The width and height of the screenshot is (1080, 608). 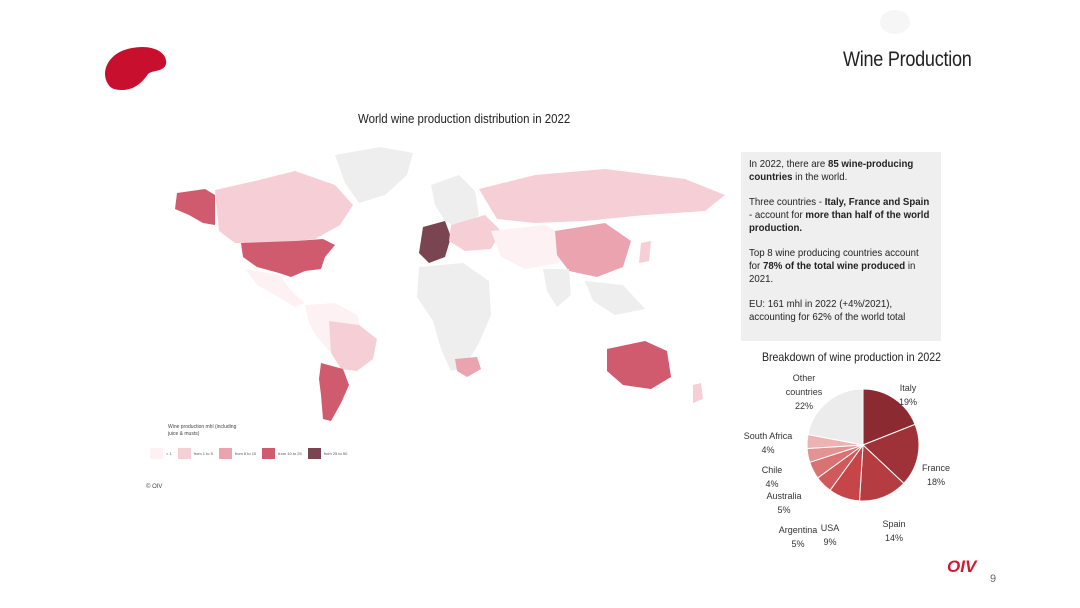 What do you see at coordinates (374, 175) in the screenshot?
I see `map-region-greenland` at bounding box center [374, 175].